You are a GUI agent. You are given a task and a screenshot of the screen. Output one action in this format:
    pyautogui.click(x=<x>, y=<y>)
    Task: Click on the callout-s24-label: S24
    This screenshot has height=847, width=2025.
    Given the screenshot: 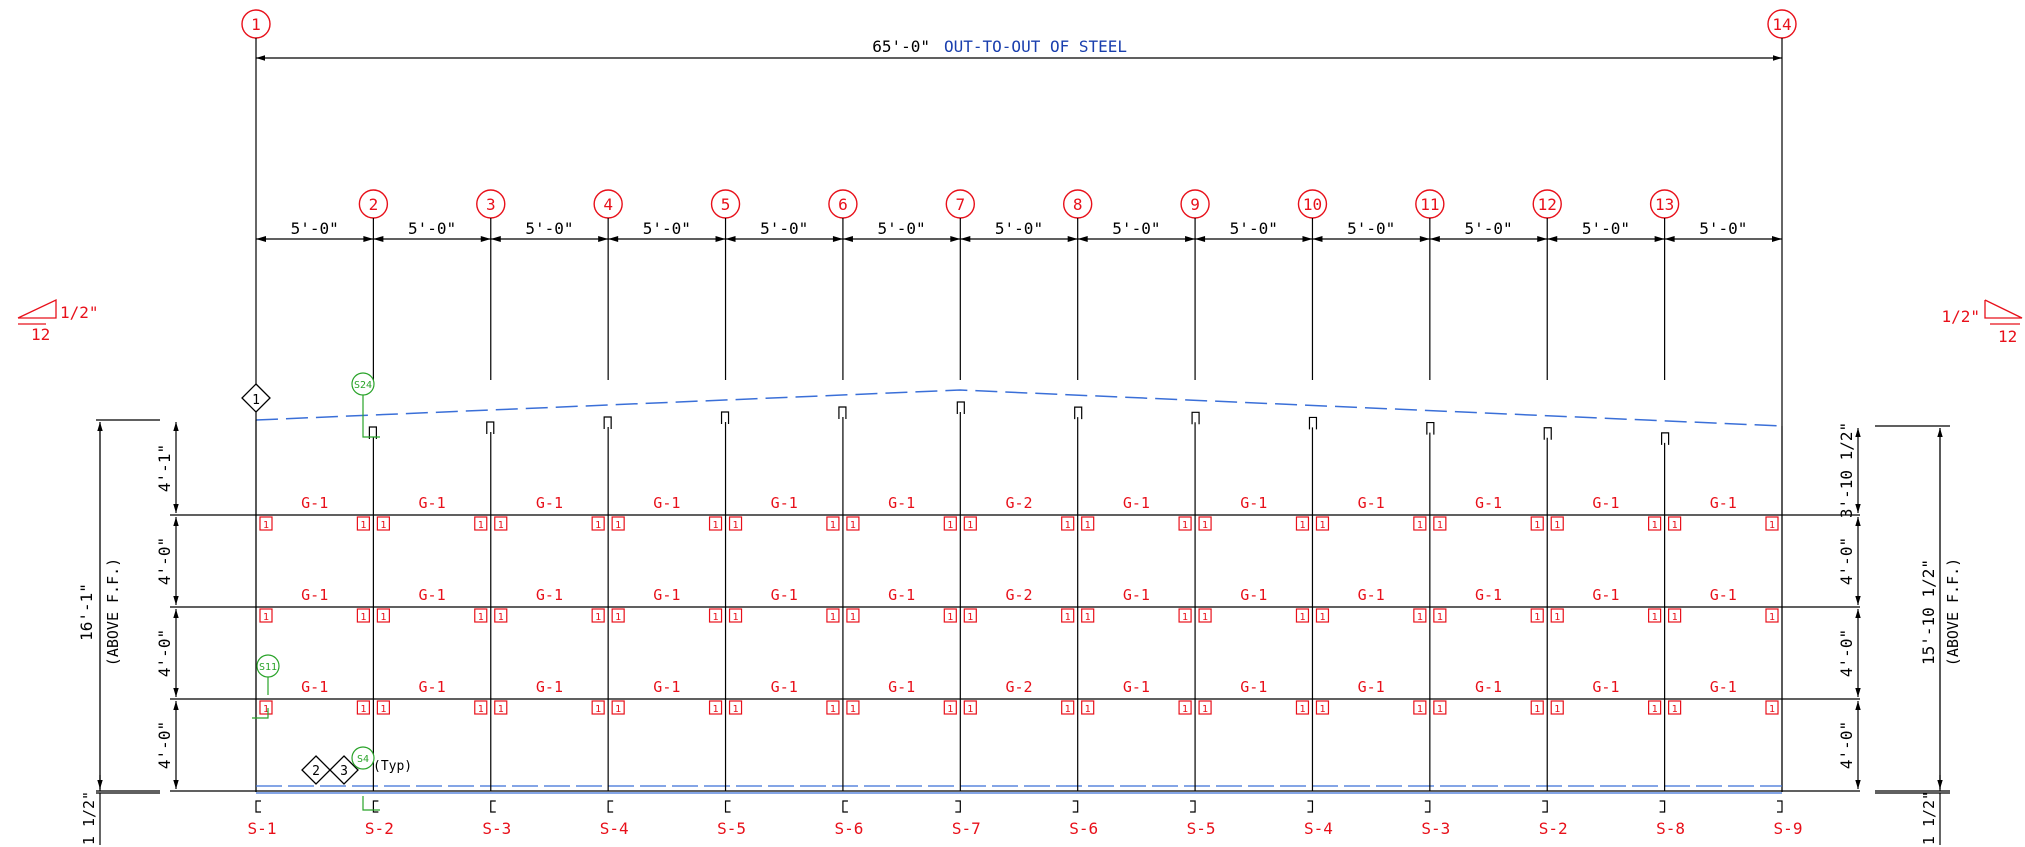 What is the action you would take?
    pyautogui.click(x=363, y=385)
    